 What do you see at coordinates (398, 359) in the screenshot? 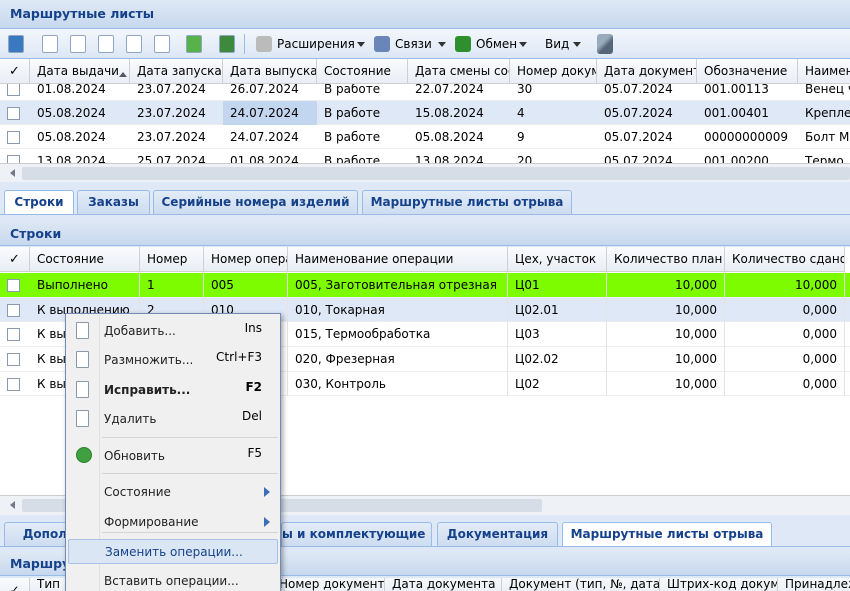
I see `grid-cell: 020, Фрезерная` at bounding box center [398, 359].